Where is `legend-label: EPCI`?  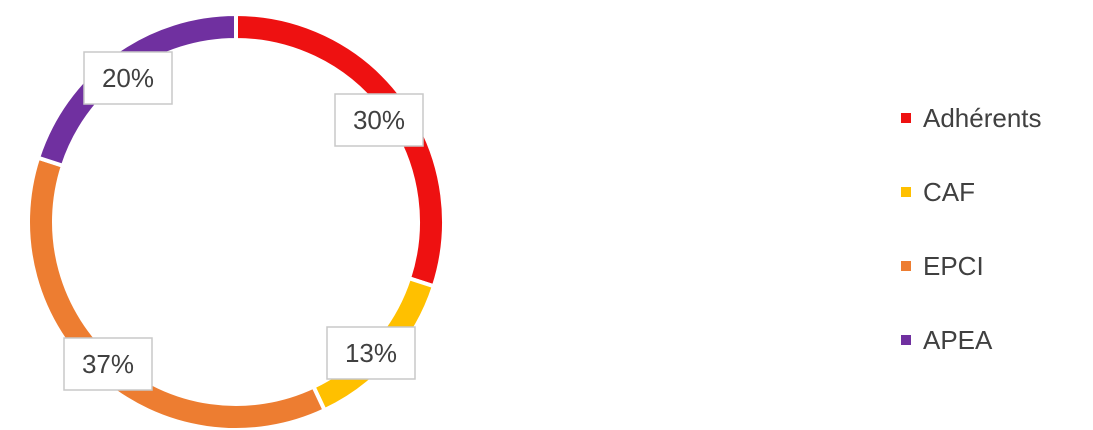 legend-label: EPCI is located at coordinates (953, 266).